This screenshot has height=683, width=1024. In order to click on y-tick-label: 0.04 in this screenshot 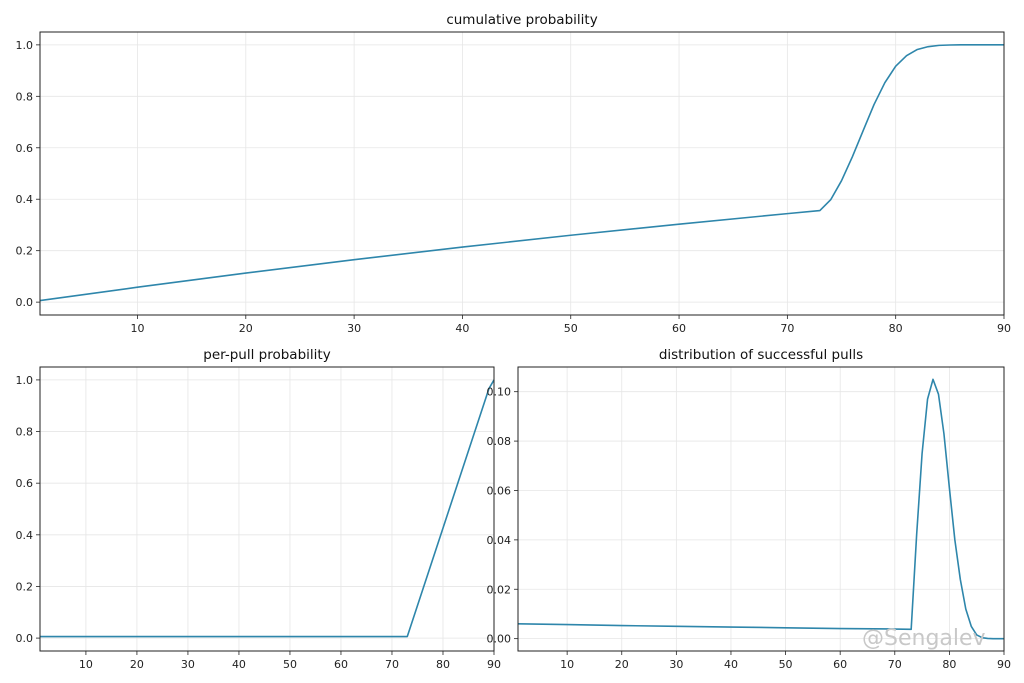, I will do `click(499, 540)`.